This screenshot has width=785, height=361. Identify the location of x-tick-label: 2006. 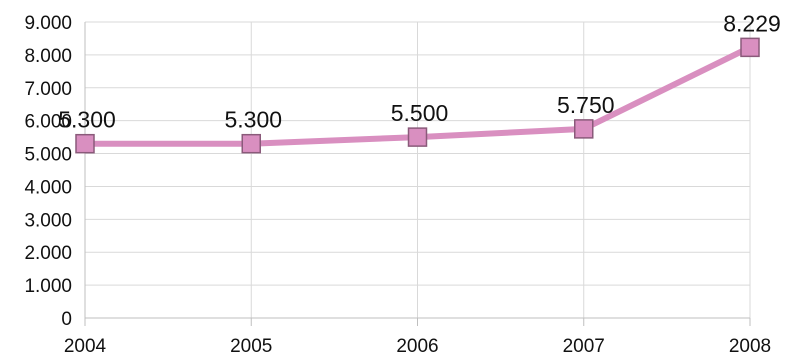
(417, 346).